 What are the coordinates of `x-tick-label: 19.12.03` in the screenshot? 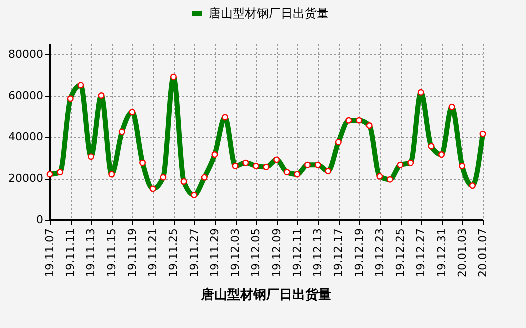 It's located at (235, 253).